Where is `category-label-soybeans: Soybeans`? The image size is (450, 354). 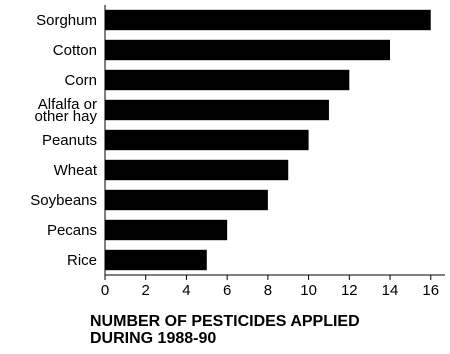
category-label-soybeans: Soybeans is located at coordinates (63, 200).